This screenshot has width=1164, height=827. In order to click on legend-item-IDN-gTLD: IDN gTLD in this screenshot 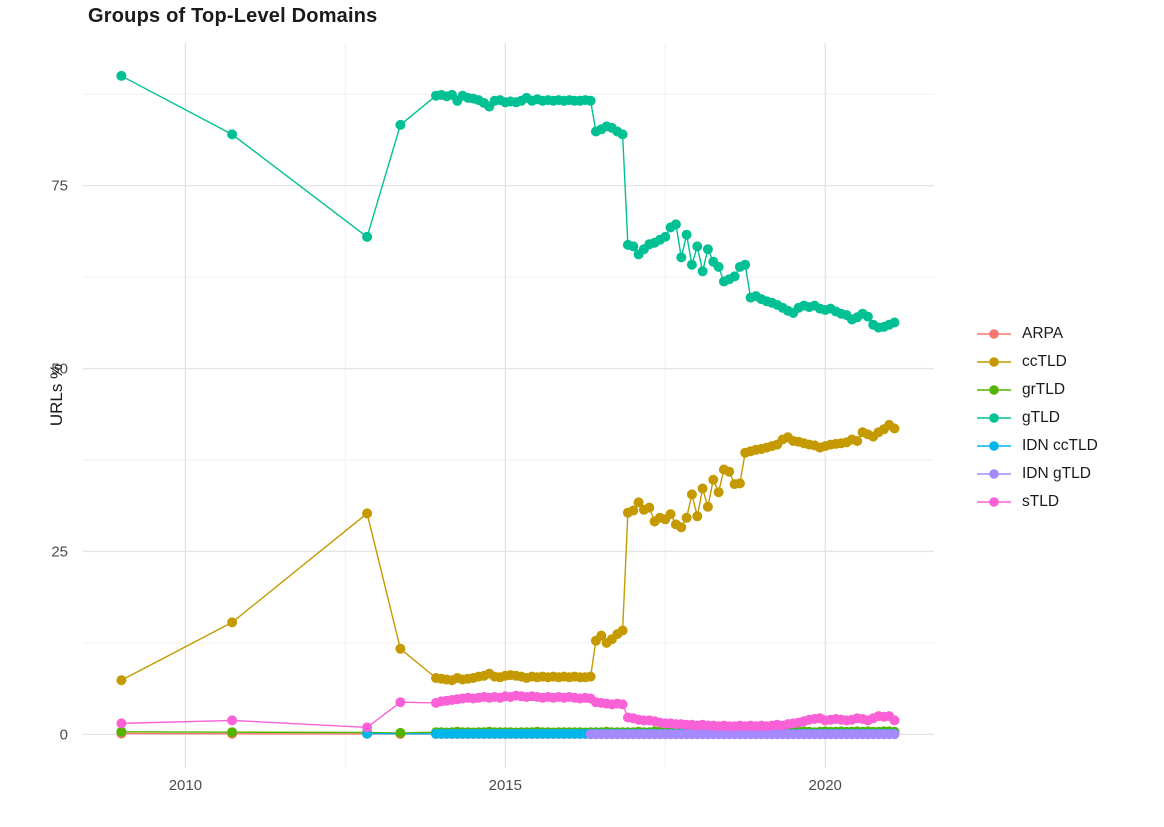, I will do `click(1037, 474)`.